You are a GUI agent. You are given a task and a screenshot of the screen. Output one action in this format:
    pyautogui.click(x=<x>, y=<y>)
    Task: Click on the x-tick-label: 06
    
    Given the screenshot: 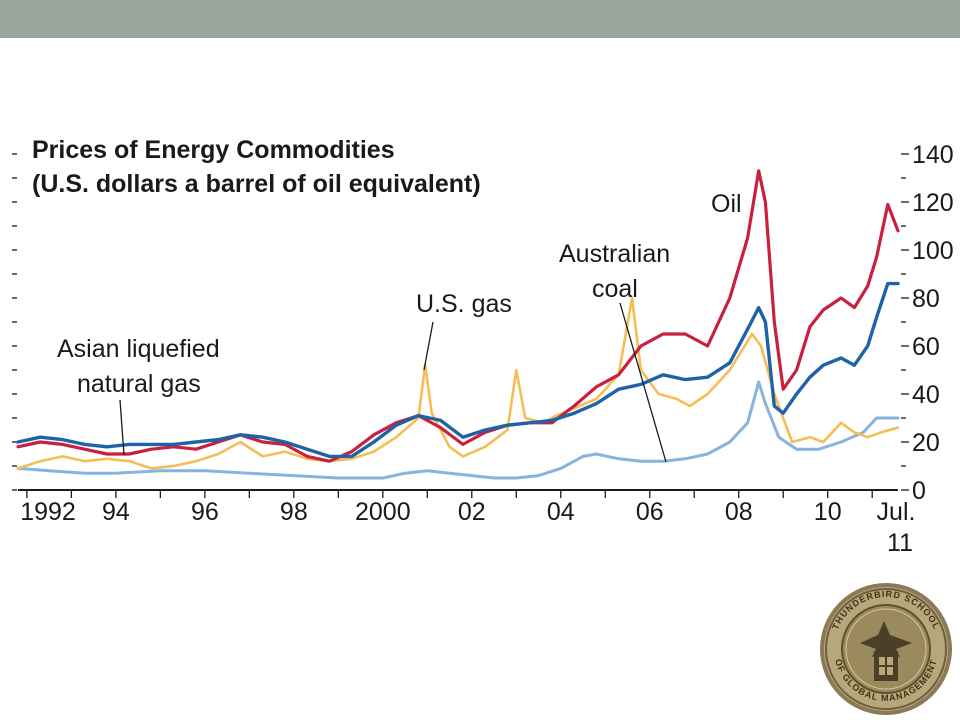 What is the action you would take?
    pyautogui.click(x=650, y=512)
    